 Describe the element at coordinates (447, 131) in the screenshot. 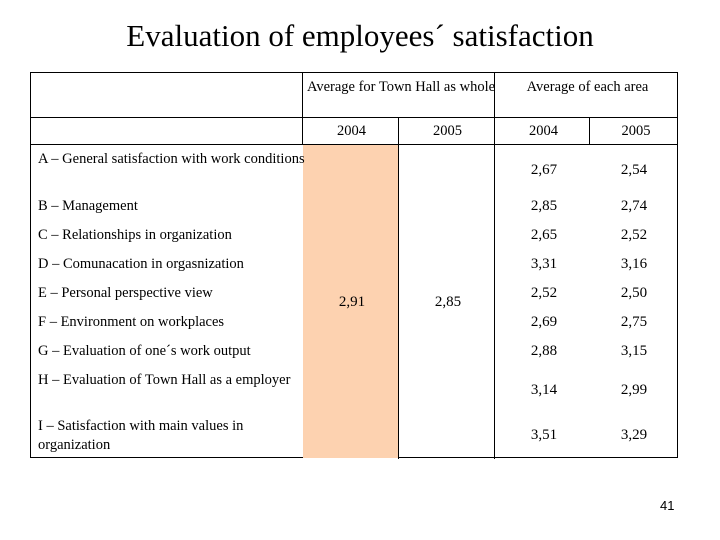

I see `year-header-th-2005: 2005` at that location.